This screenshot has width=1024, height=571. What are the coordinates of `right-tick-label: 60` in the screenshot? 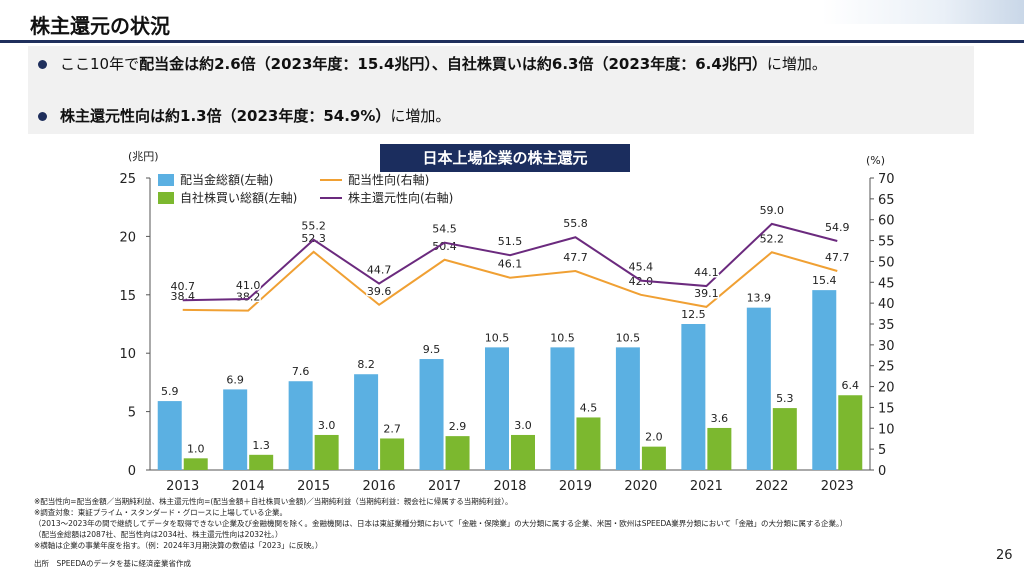 It's located at (886, 221).